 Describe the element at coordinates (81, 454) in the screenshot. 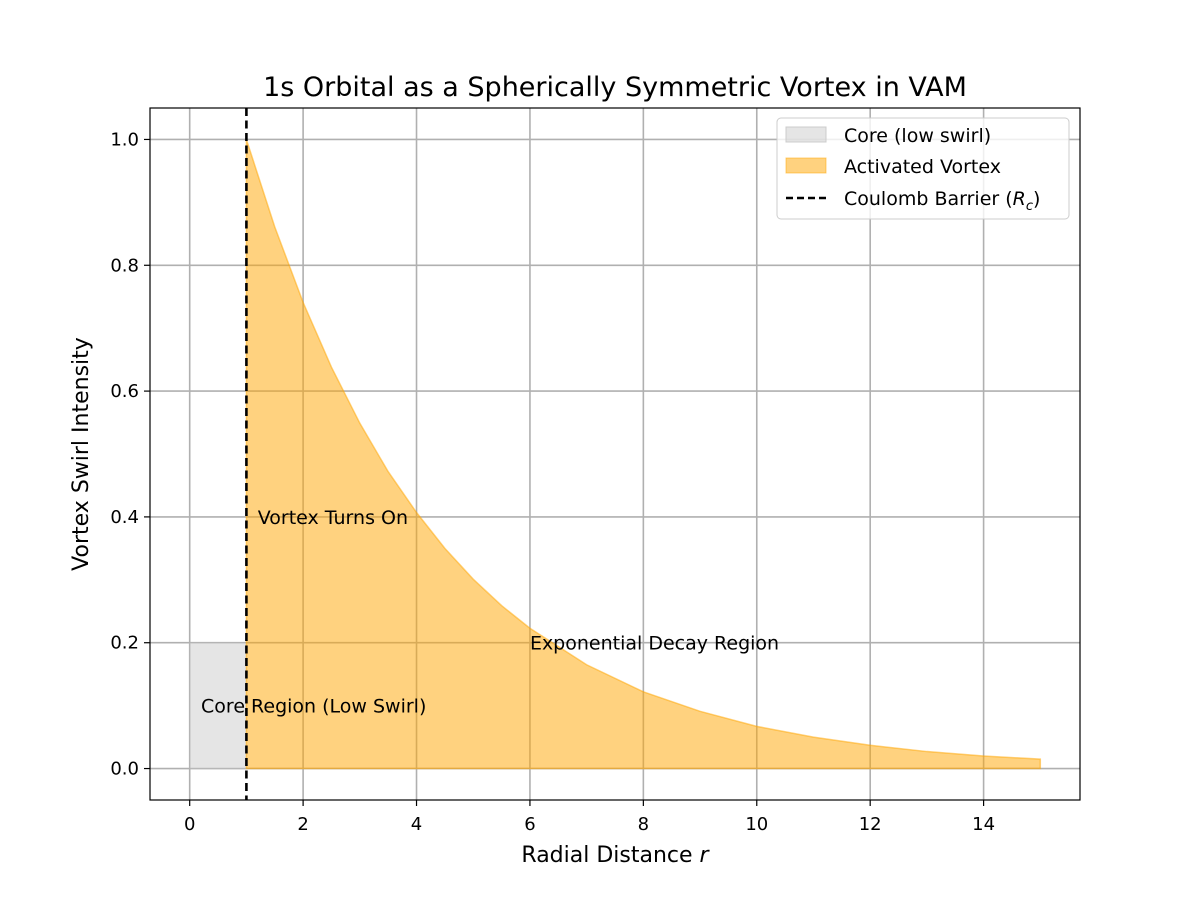

I see `y-axis-label: Vortex Swirl Intensity` at that location.